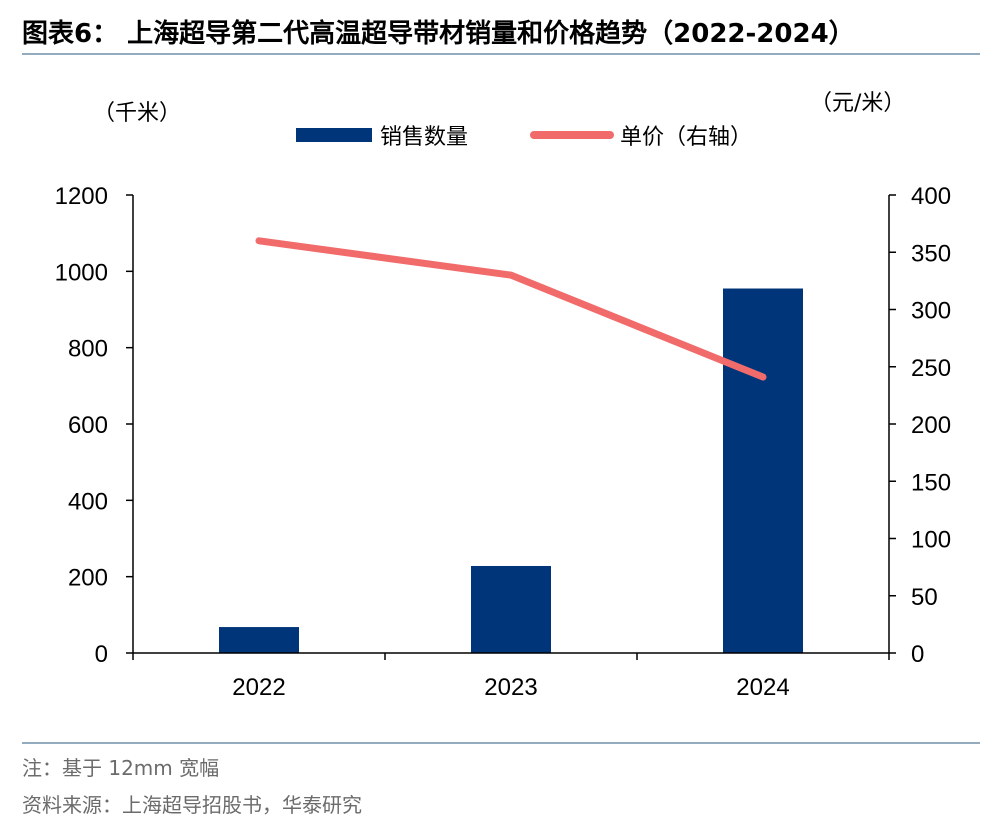 The height and width of the screenshot is (832, 1008). I want to click on legend: 销售数量 单价（右轴）, so click(524, 137).